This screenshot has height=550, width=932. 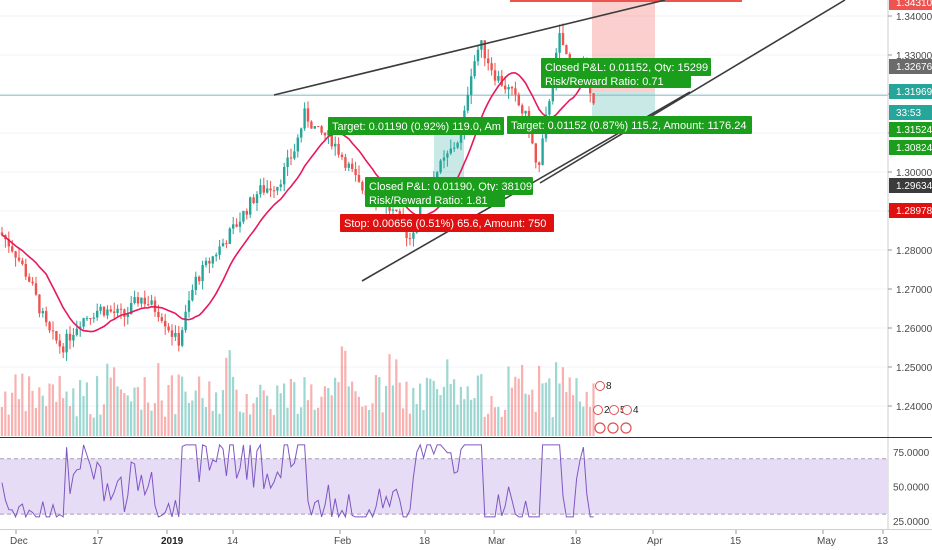 What do you see at coordinates (692, 92) in the screenshot?
I see `outer-trendline` at bounding box center [692, 92].